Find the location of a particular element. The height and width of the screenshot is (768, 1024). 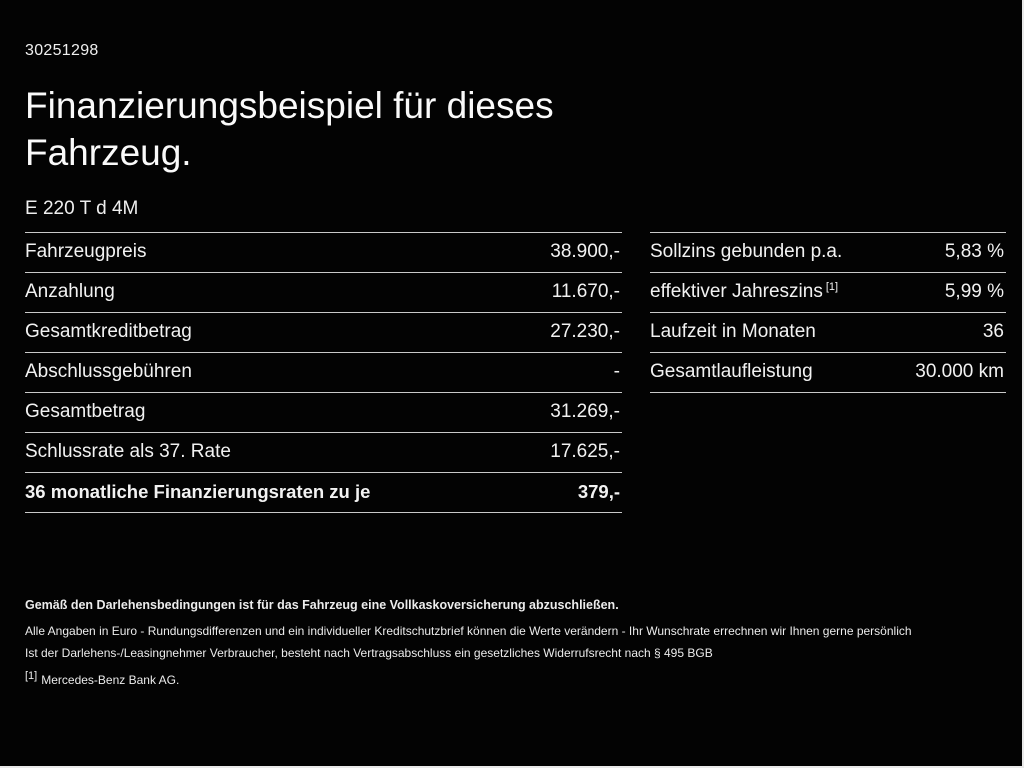

table-row: Schlussrate als 37. Rate 17.625,- is located at coordinates (323, 453).